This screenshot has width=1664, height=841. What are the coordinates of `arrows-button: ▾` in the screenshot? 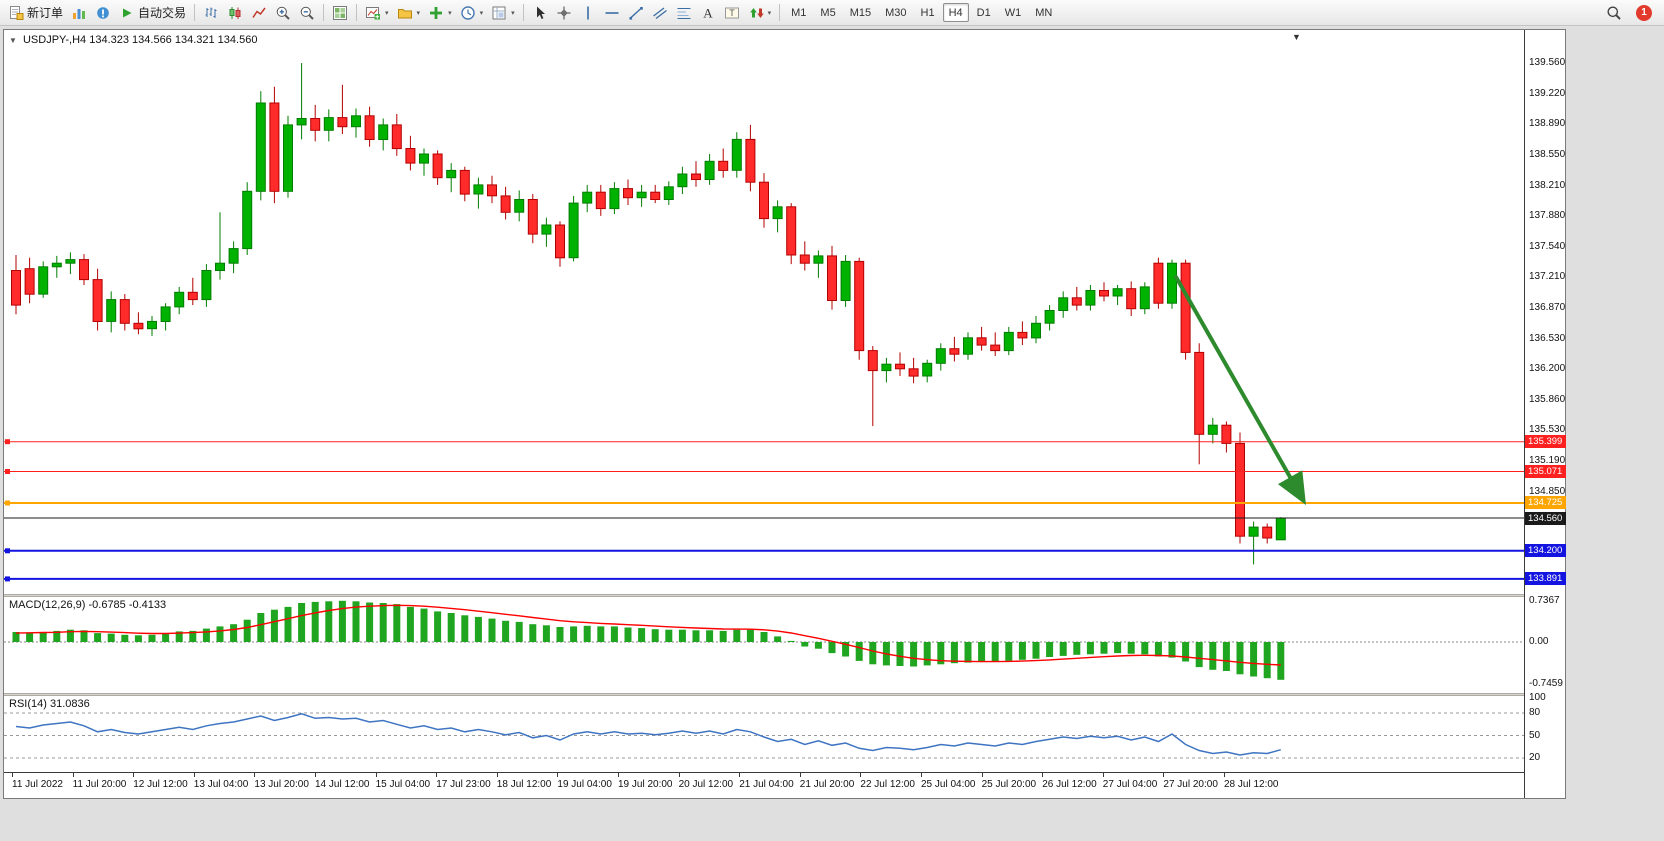 It's located at (760, 13).